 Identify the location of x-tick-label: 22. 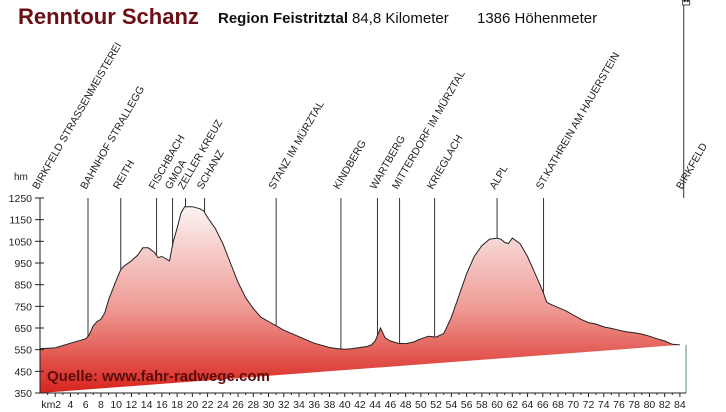
(208, 405).